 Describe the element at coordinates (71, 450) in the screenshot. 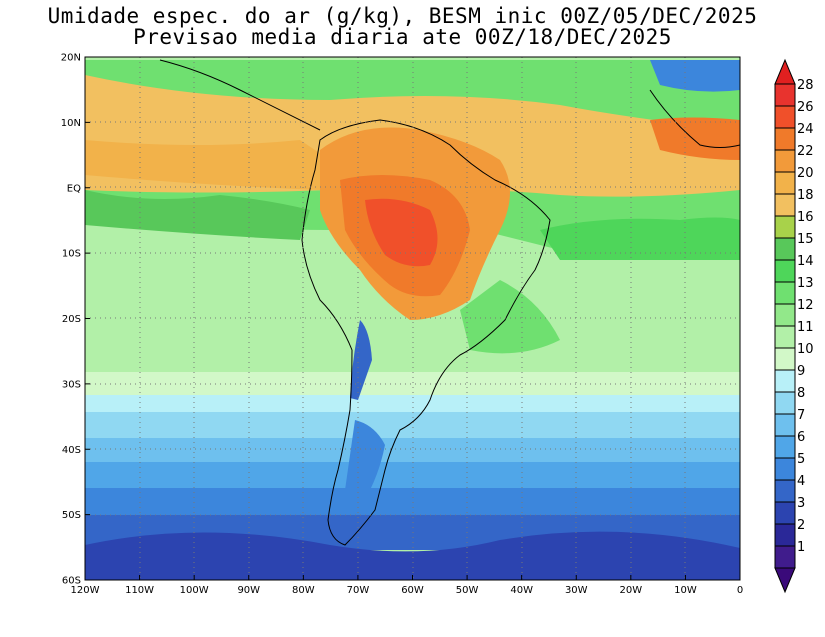

I see `lat-tick-label: 40S` at that location.